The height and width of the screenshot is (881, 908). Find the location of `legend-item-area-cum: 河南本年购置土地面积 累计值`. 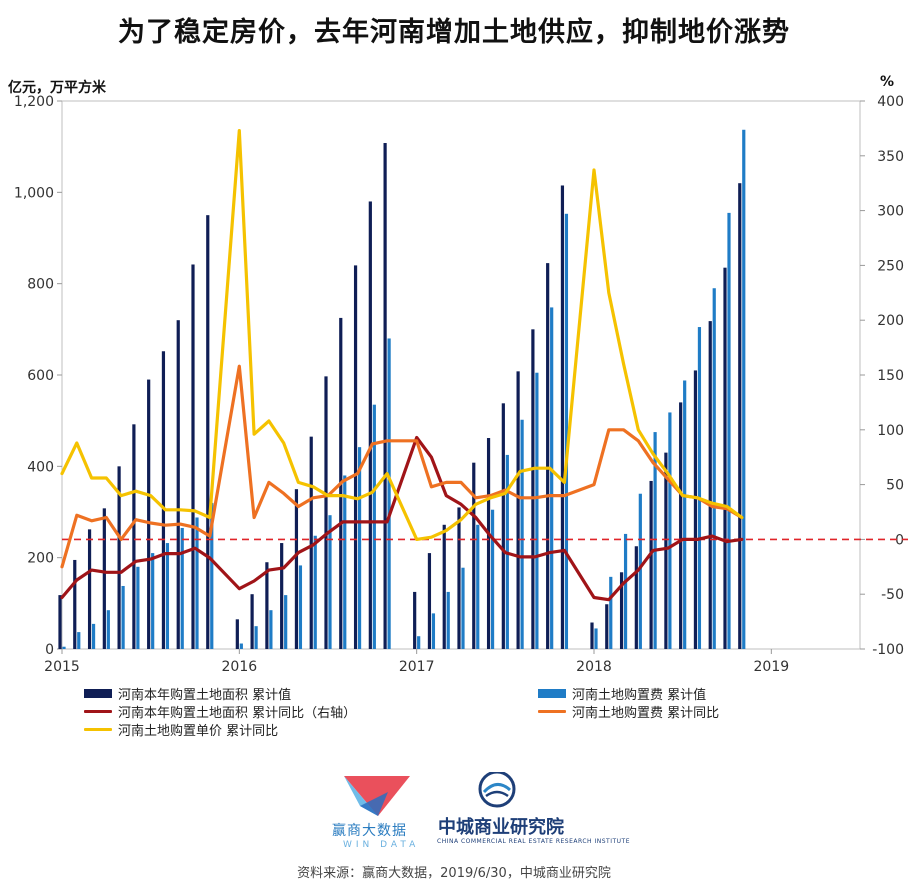

legend-item-area-cum: 河南本年购置土地面积 累计值 is located at coordinates (187, 693).